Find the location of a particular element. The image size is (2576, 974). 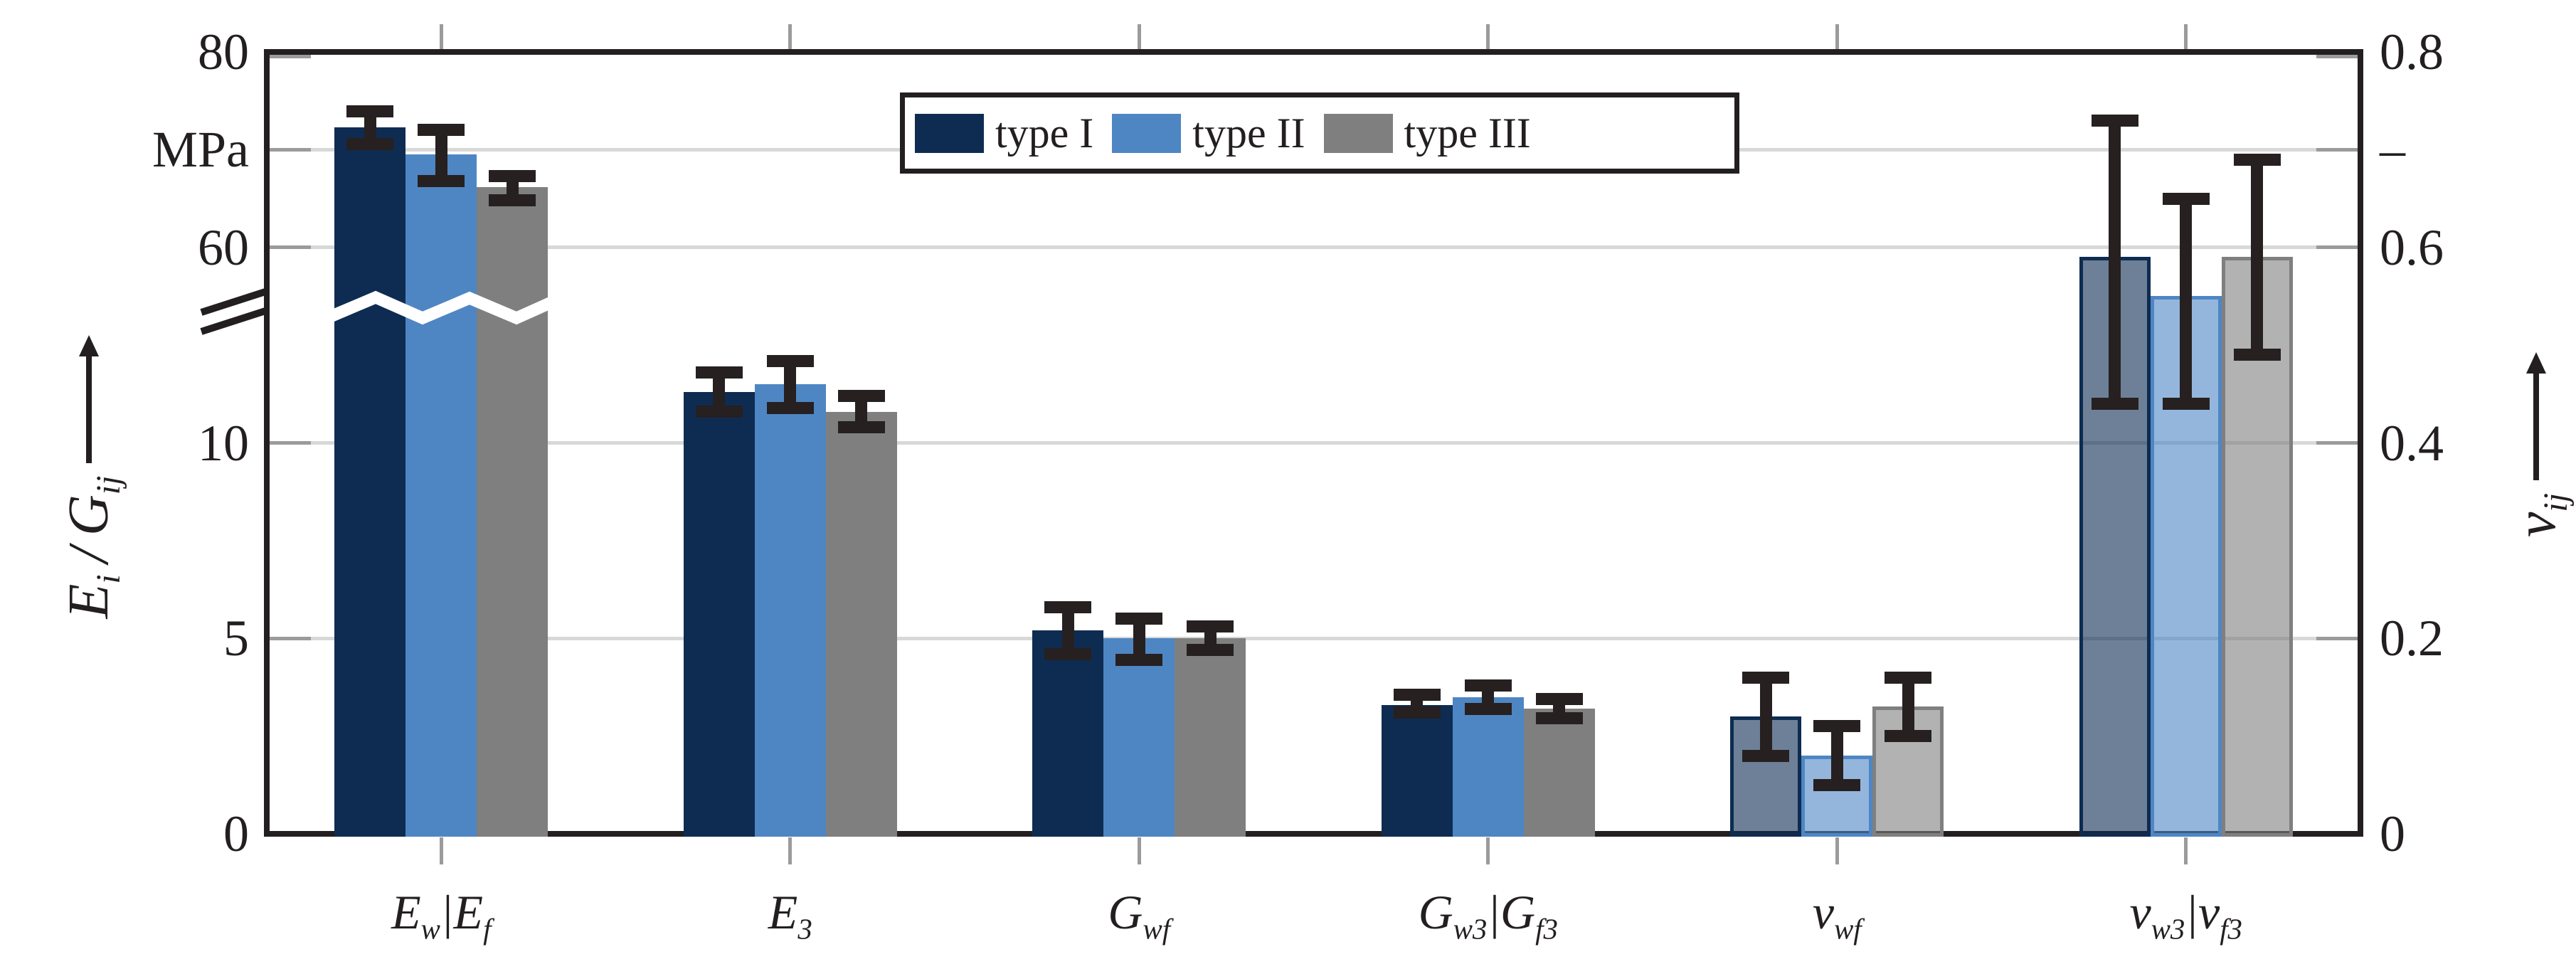

legend-entry: type I is located at coordinates (1004, 133).